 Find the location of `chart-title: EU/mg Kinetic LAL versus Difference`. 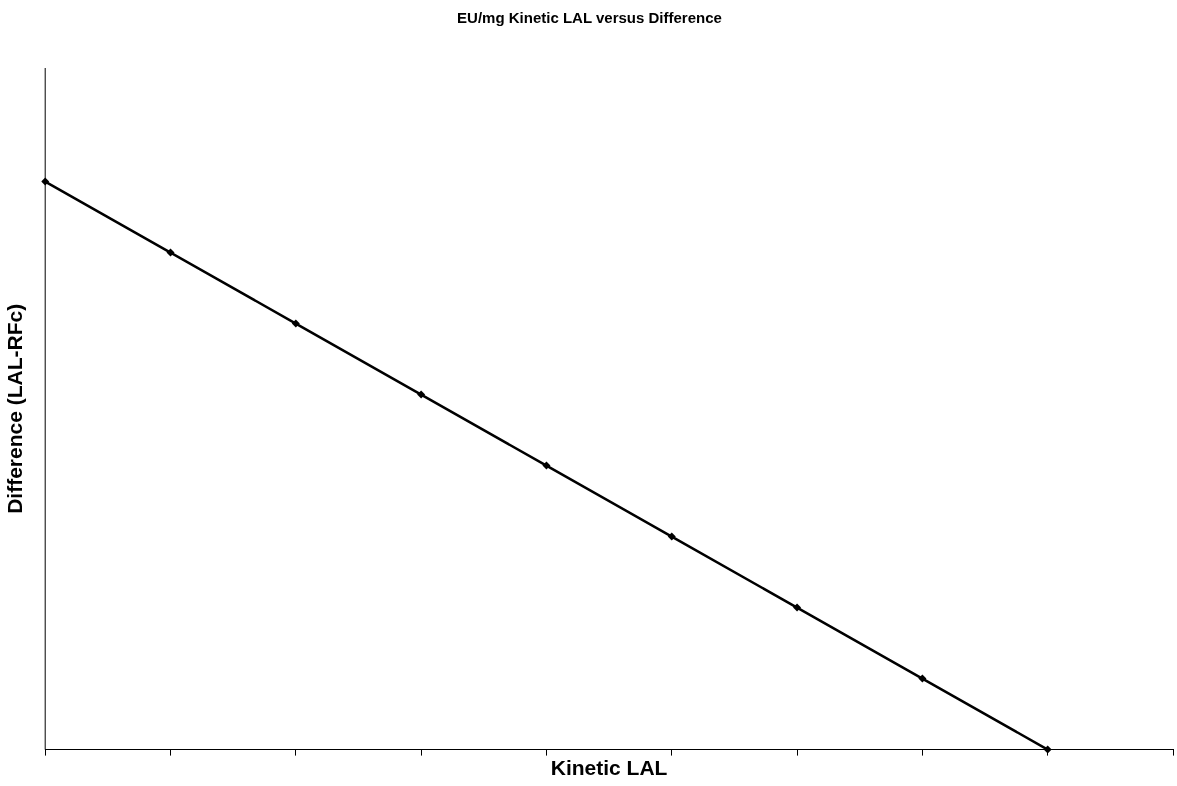

chart-title: EU/mg Kinetic LAL versus Difference is located at coordinates (589, 18).